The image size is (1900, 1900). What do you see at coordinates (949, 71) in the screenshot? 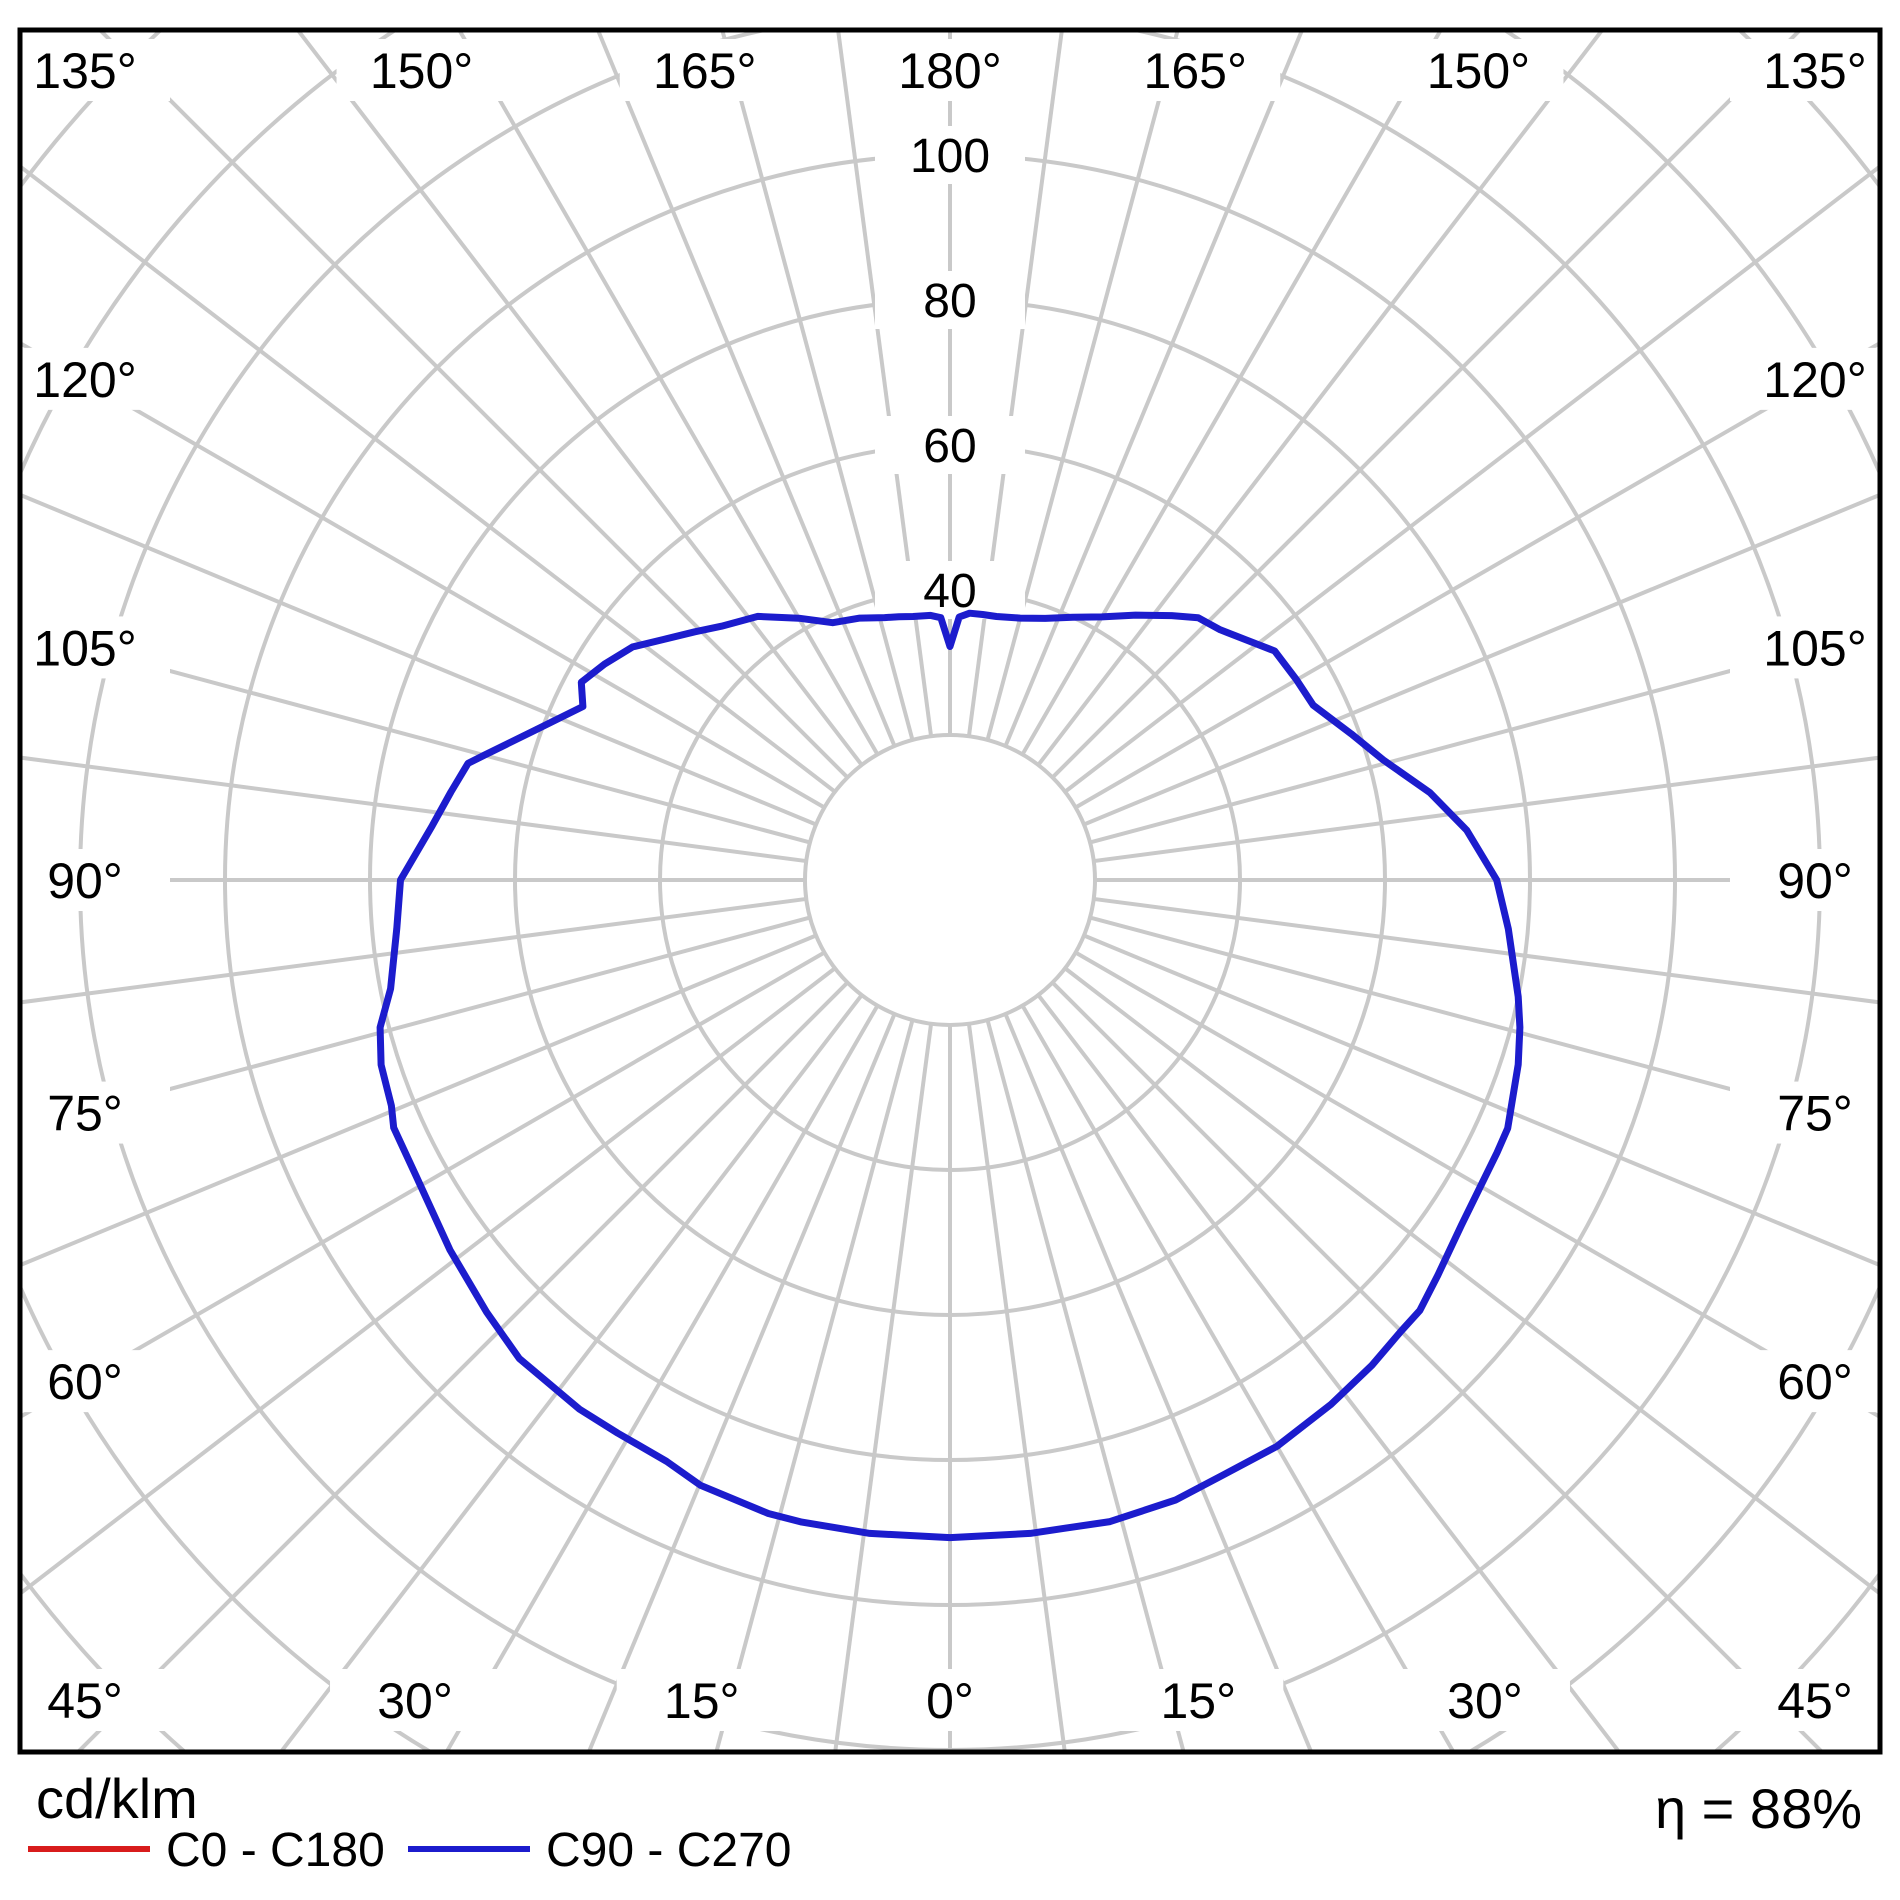
I see `angle-label-right-180: 180°` at bounding box center [949, 71].